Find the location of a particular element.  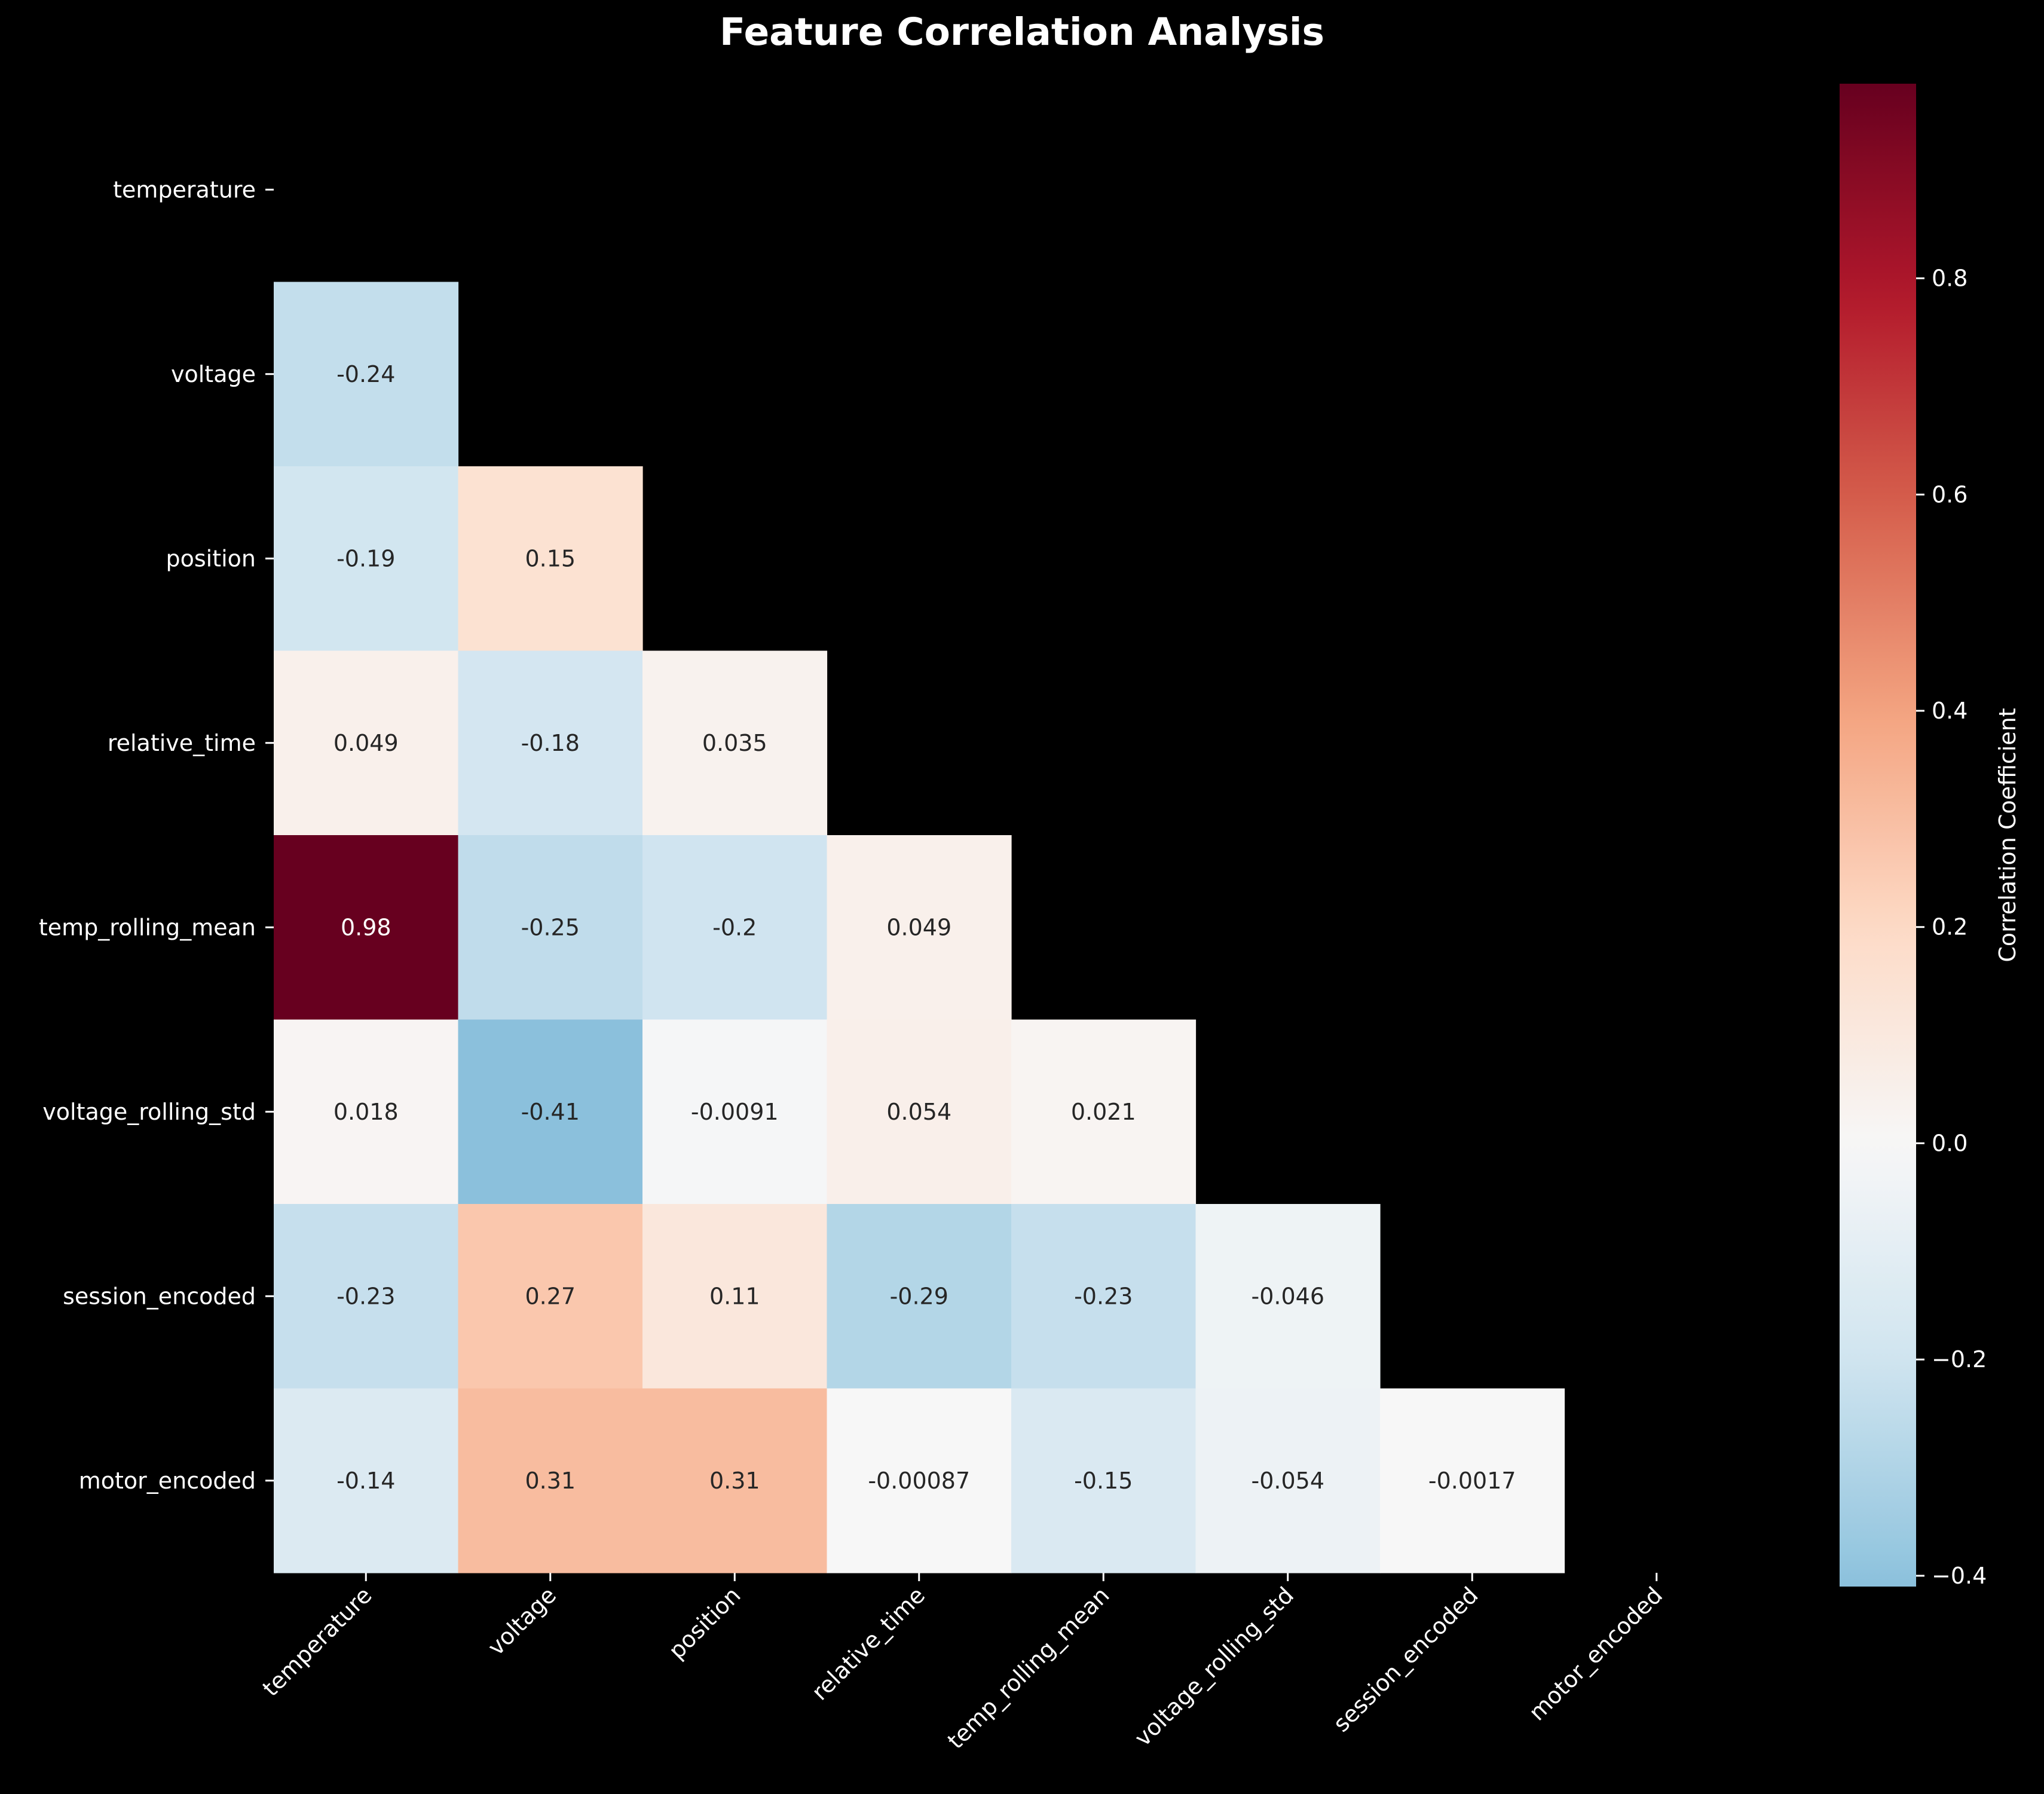

y-tick-label-voltage_rolling_std: voltage_rolling_std is located at coordinates (149, 1112).